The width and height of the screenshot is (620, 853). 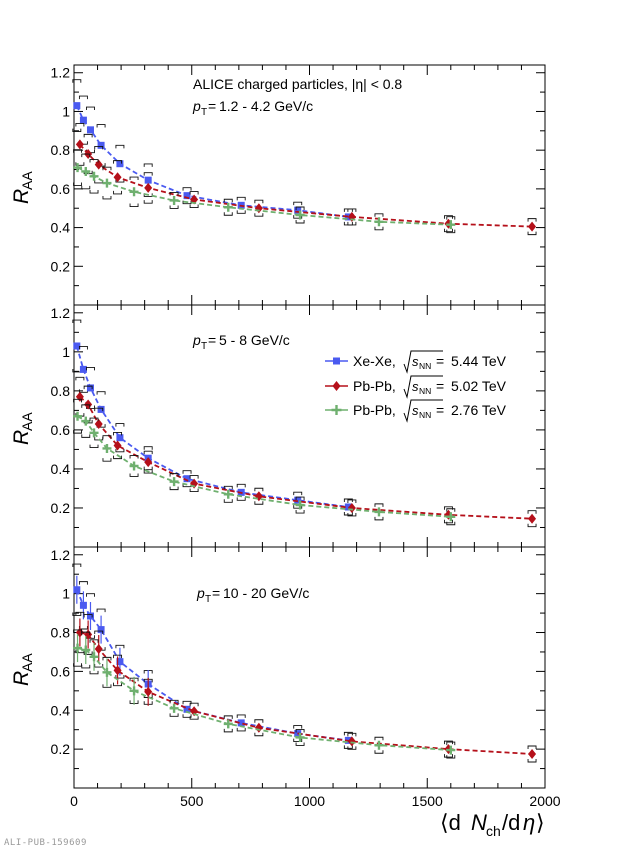 I want to click on y-tick-label: 0.2, so click(x=61, y=266).